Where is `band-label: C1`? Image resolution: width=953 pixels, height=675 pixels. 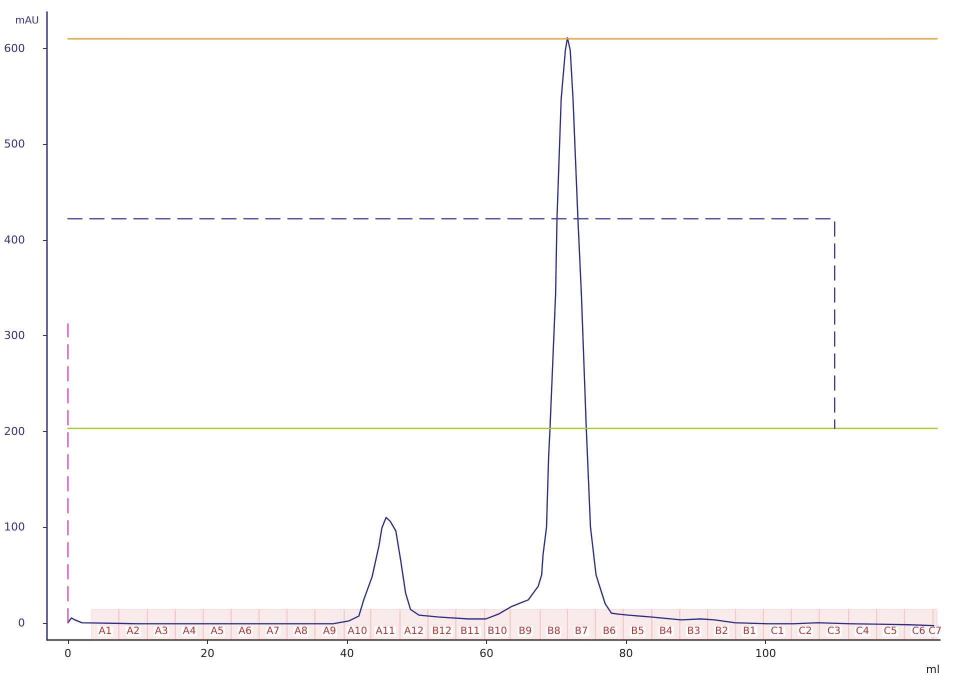 band-label: C1 is located at coordinates (777, 631).